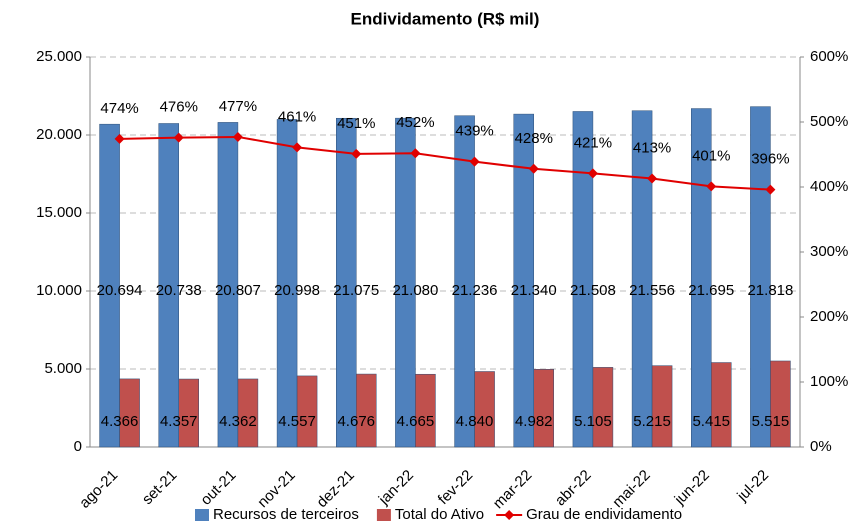  Describe the element at coordinates (238, 106) in the screenshot. I see `data-label: 477%` at that location.